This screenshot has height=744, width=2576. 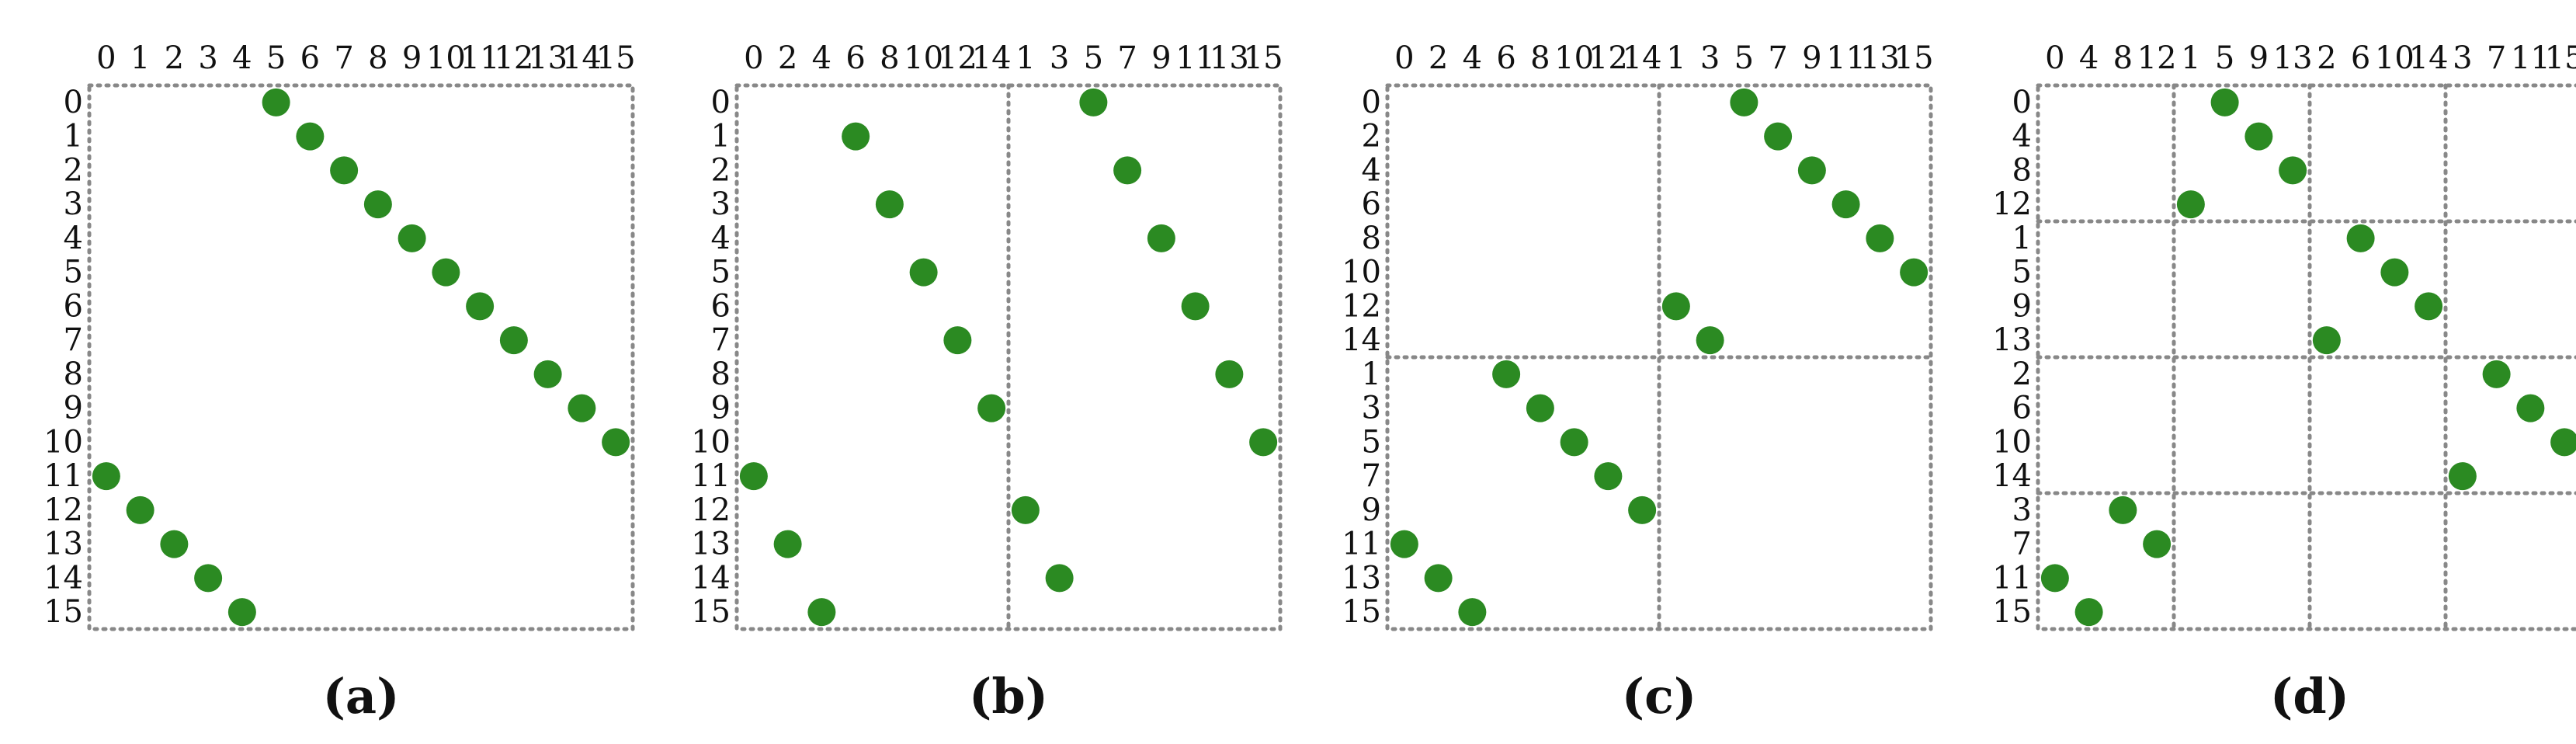 What do you see at coordinates (361, 696) in the screenshot?
I see `panel-caption: (a)` at bounding box center [361, 696].